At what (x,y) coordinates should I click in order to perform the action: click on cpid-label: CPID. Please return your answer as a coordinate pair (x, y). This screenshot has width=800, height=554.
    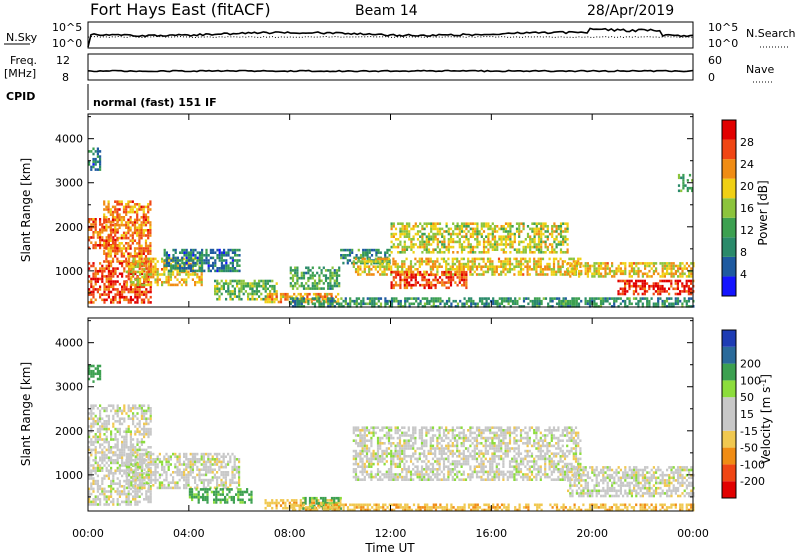
    Looking at the image, I should click on (20, 96).